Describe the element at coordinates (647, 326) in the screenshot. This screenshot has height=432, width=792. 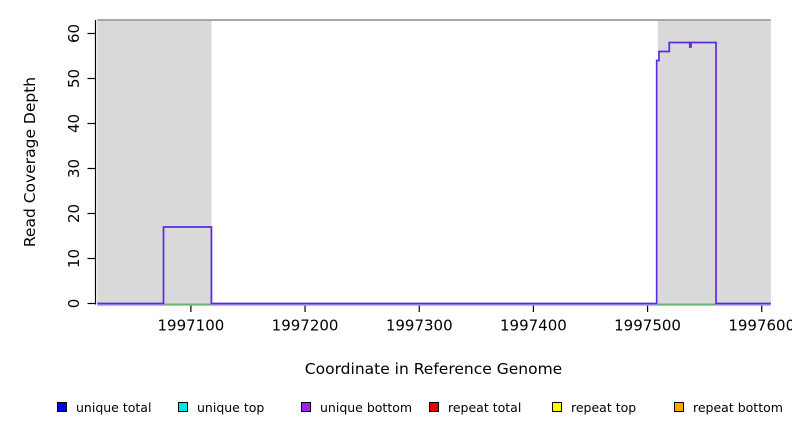
I see `x-tick-label: 1997500` at that location.